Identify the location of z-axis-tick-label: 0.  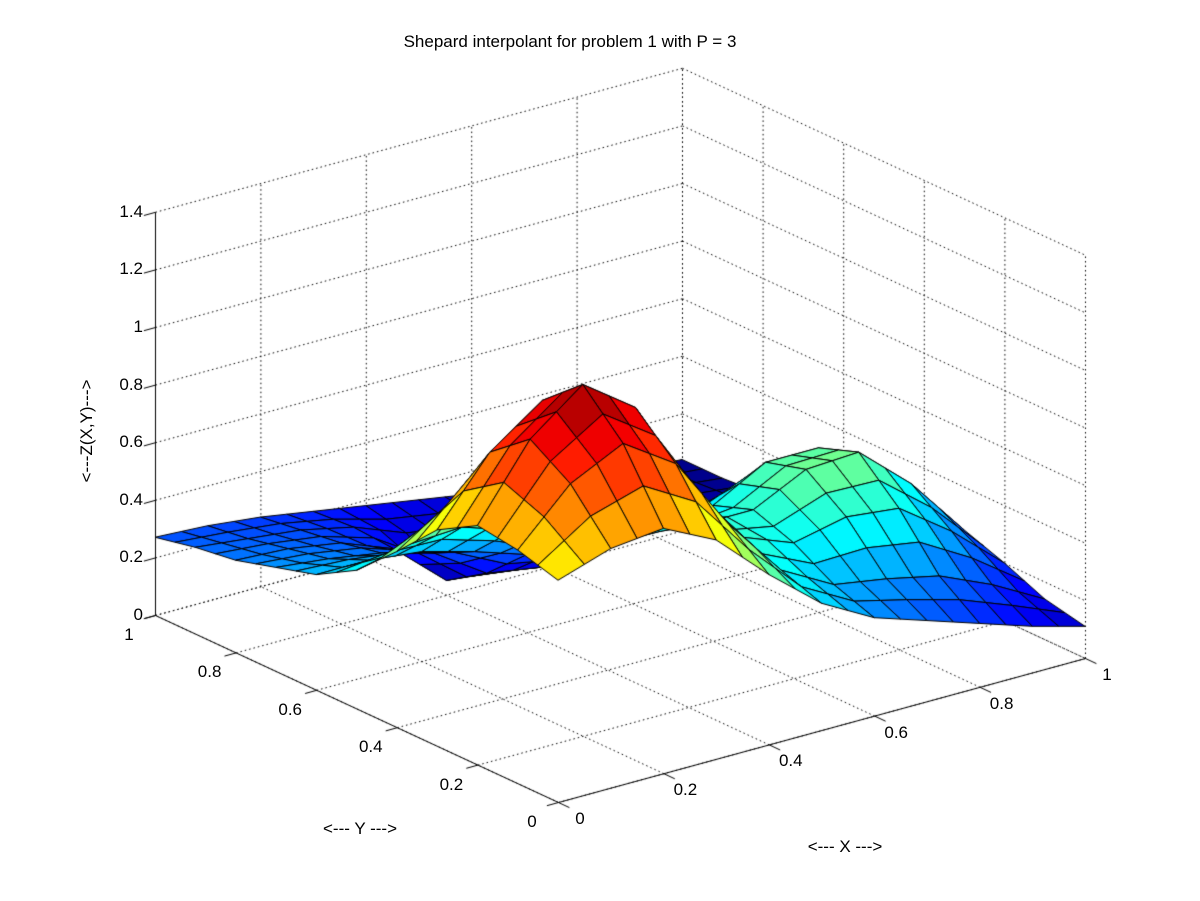
(138, 614).